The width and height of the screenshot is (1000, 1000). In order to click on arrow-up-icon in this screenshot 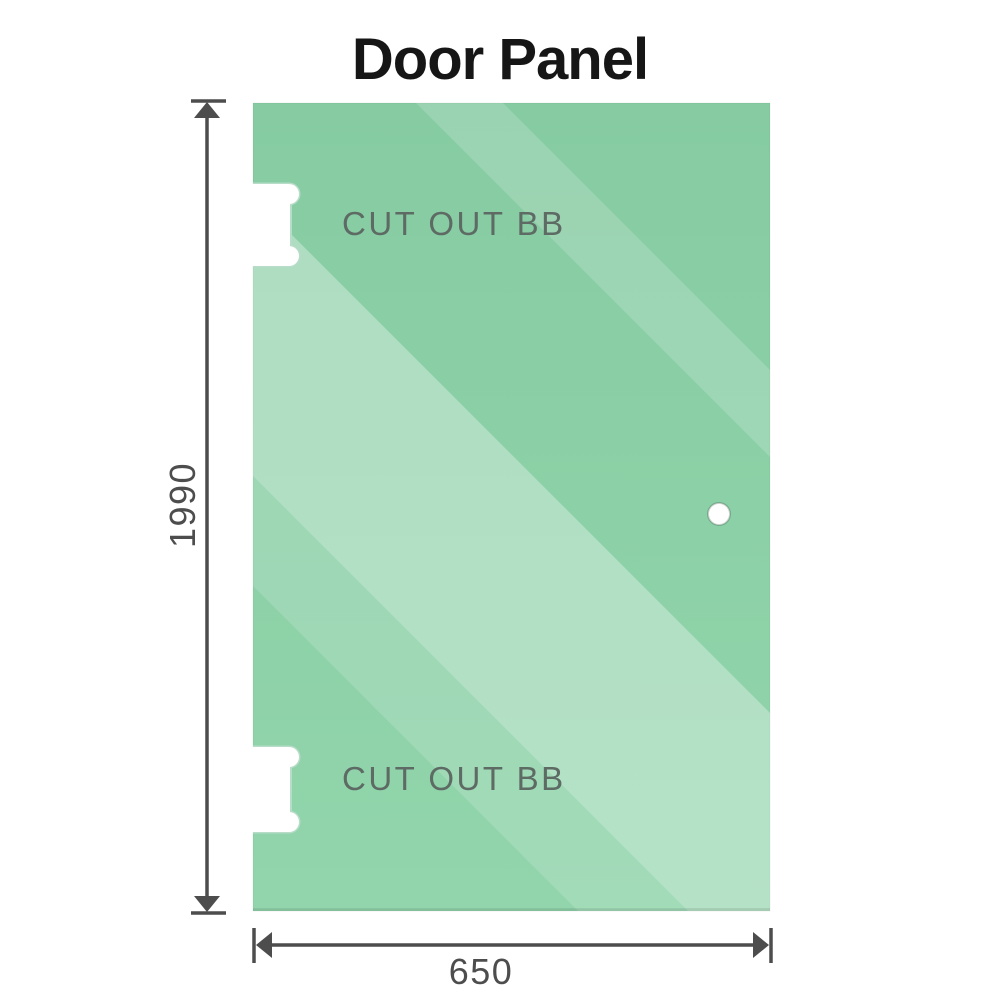, I will do `click(207, 110)`.